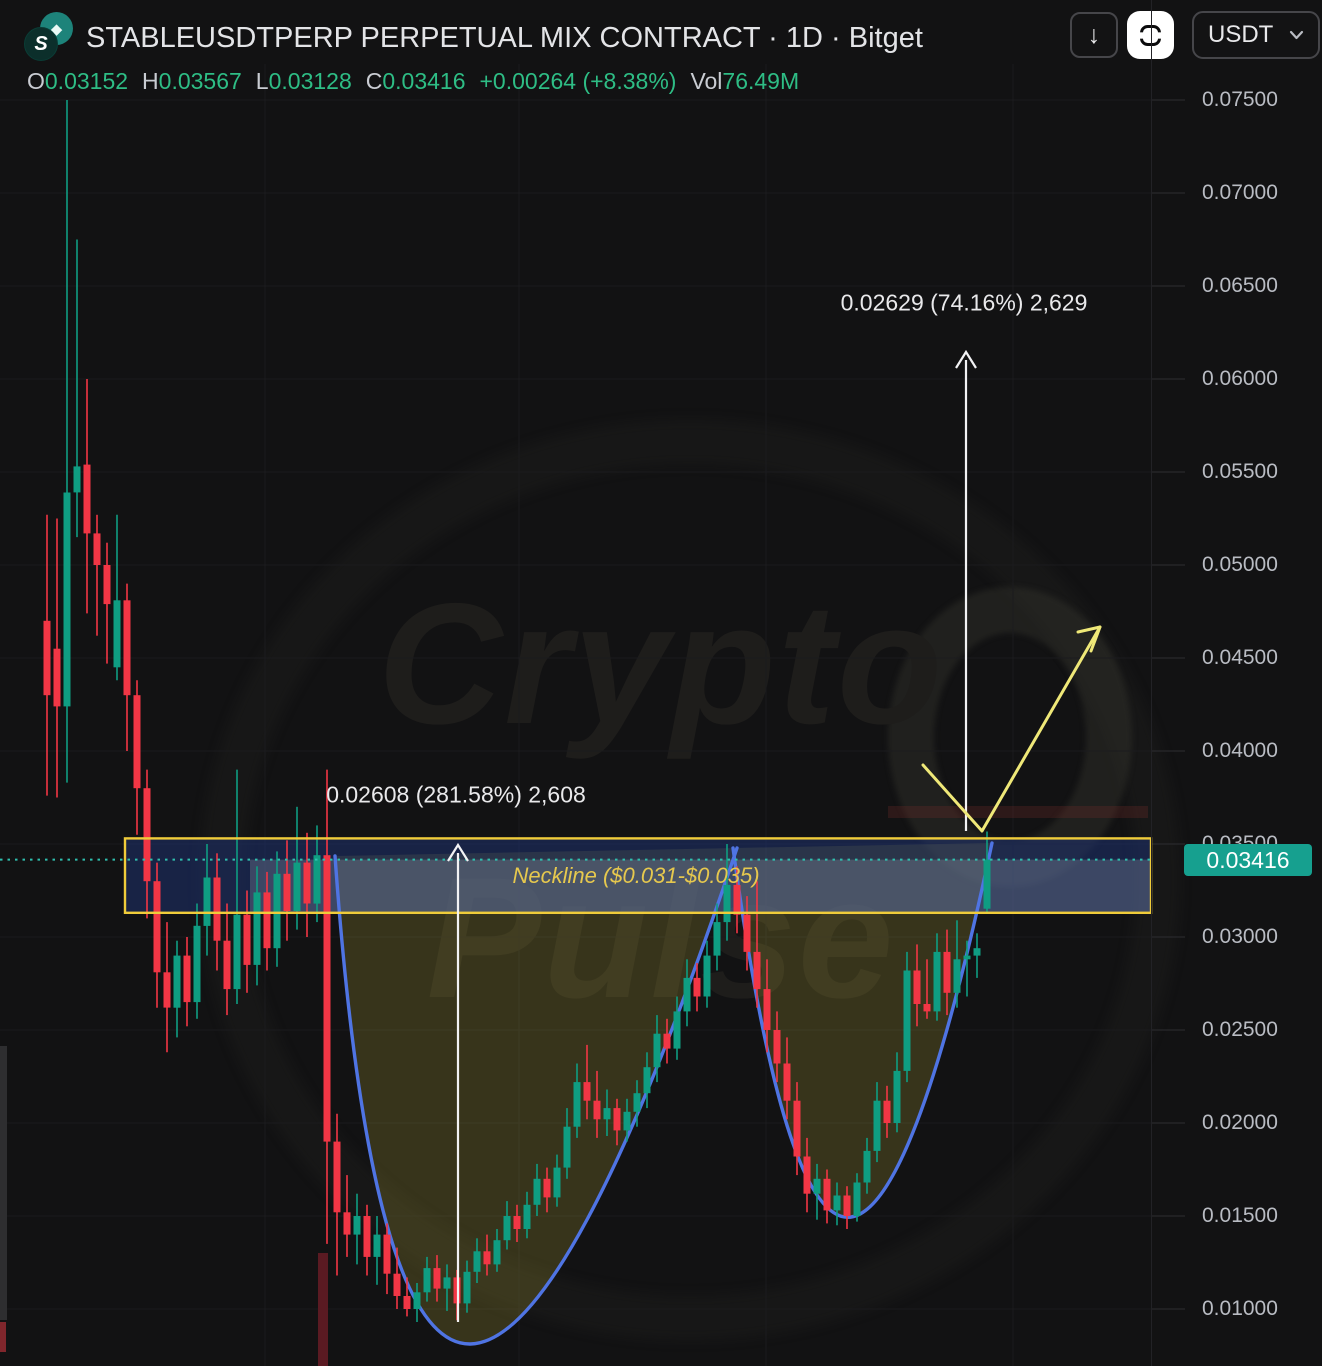 The height and width of the screenshot is (1366, 1322). I want to click on ohlc-high: H0.03567, so click(192, 81).